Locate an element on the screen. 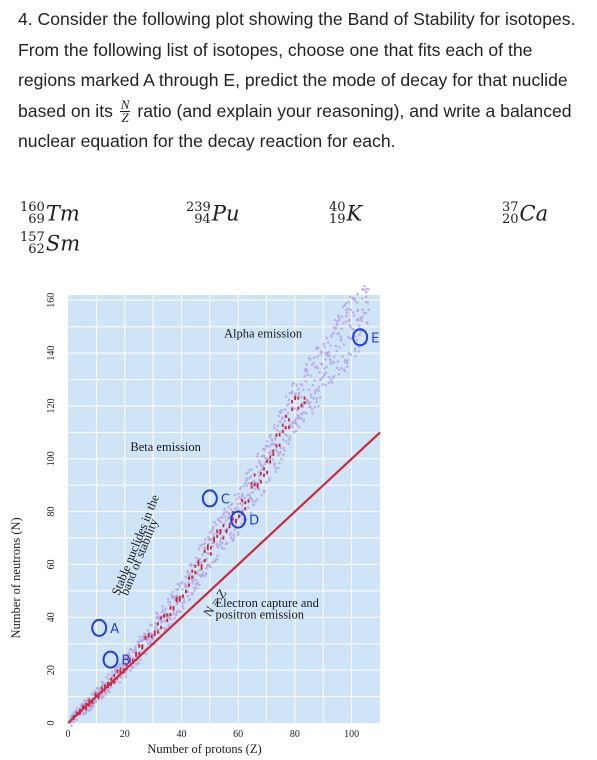 The height and width of the screenshot is (760, 597). isotope-mass: 40 is located at coordinates (337, 207).